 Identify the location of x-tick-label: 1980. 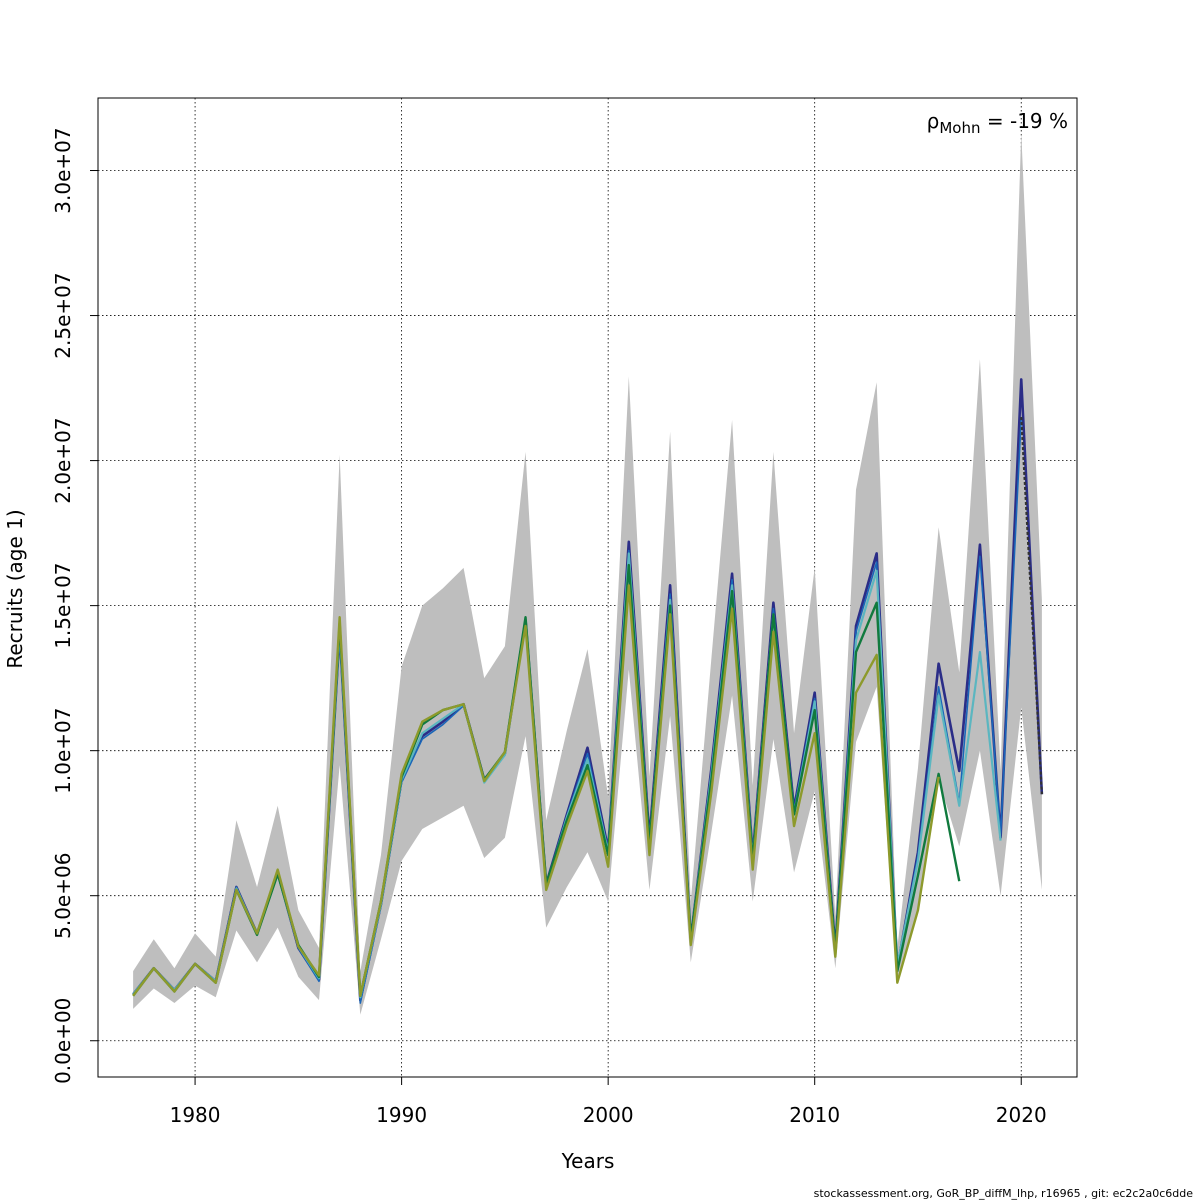
(195, 1115).